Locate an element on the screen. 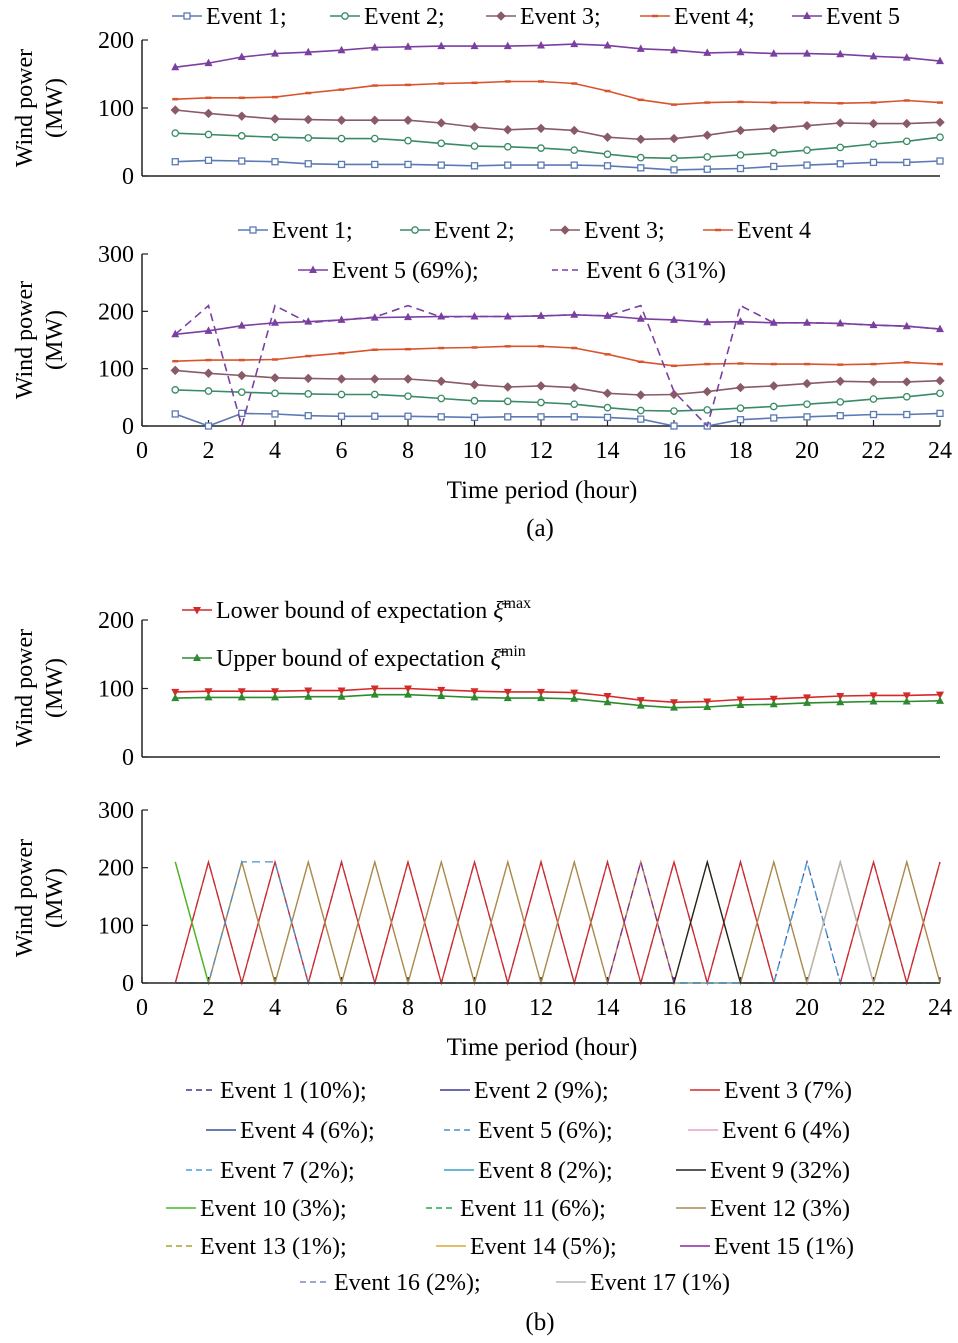 The width and height of the screenshot is (958, 1343). series-a-top is located at coordinates (557, 106).